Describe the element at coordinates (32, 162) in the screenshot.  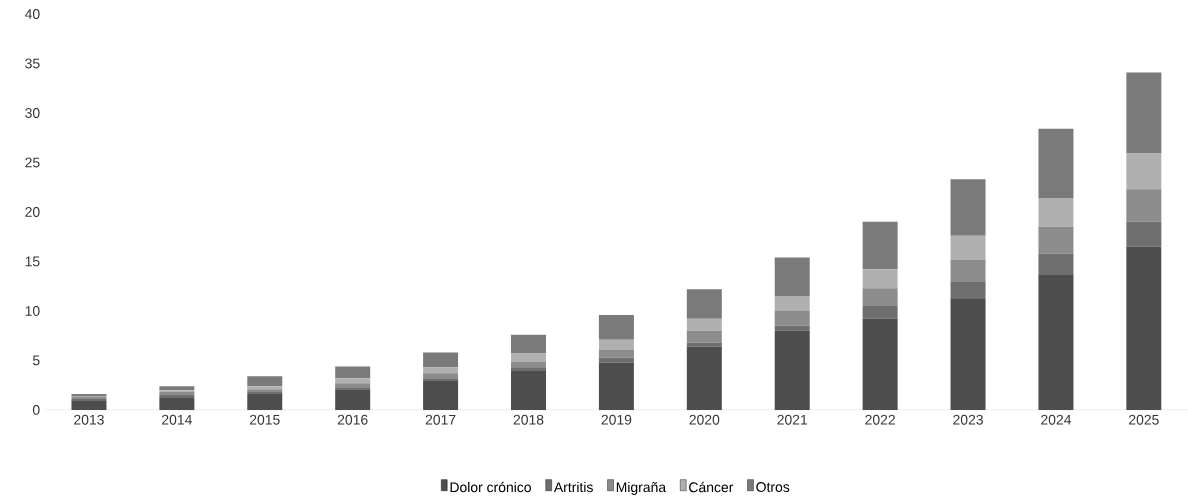
I see `y-tick-label: 25` at that location.